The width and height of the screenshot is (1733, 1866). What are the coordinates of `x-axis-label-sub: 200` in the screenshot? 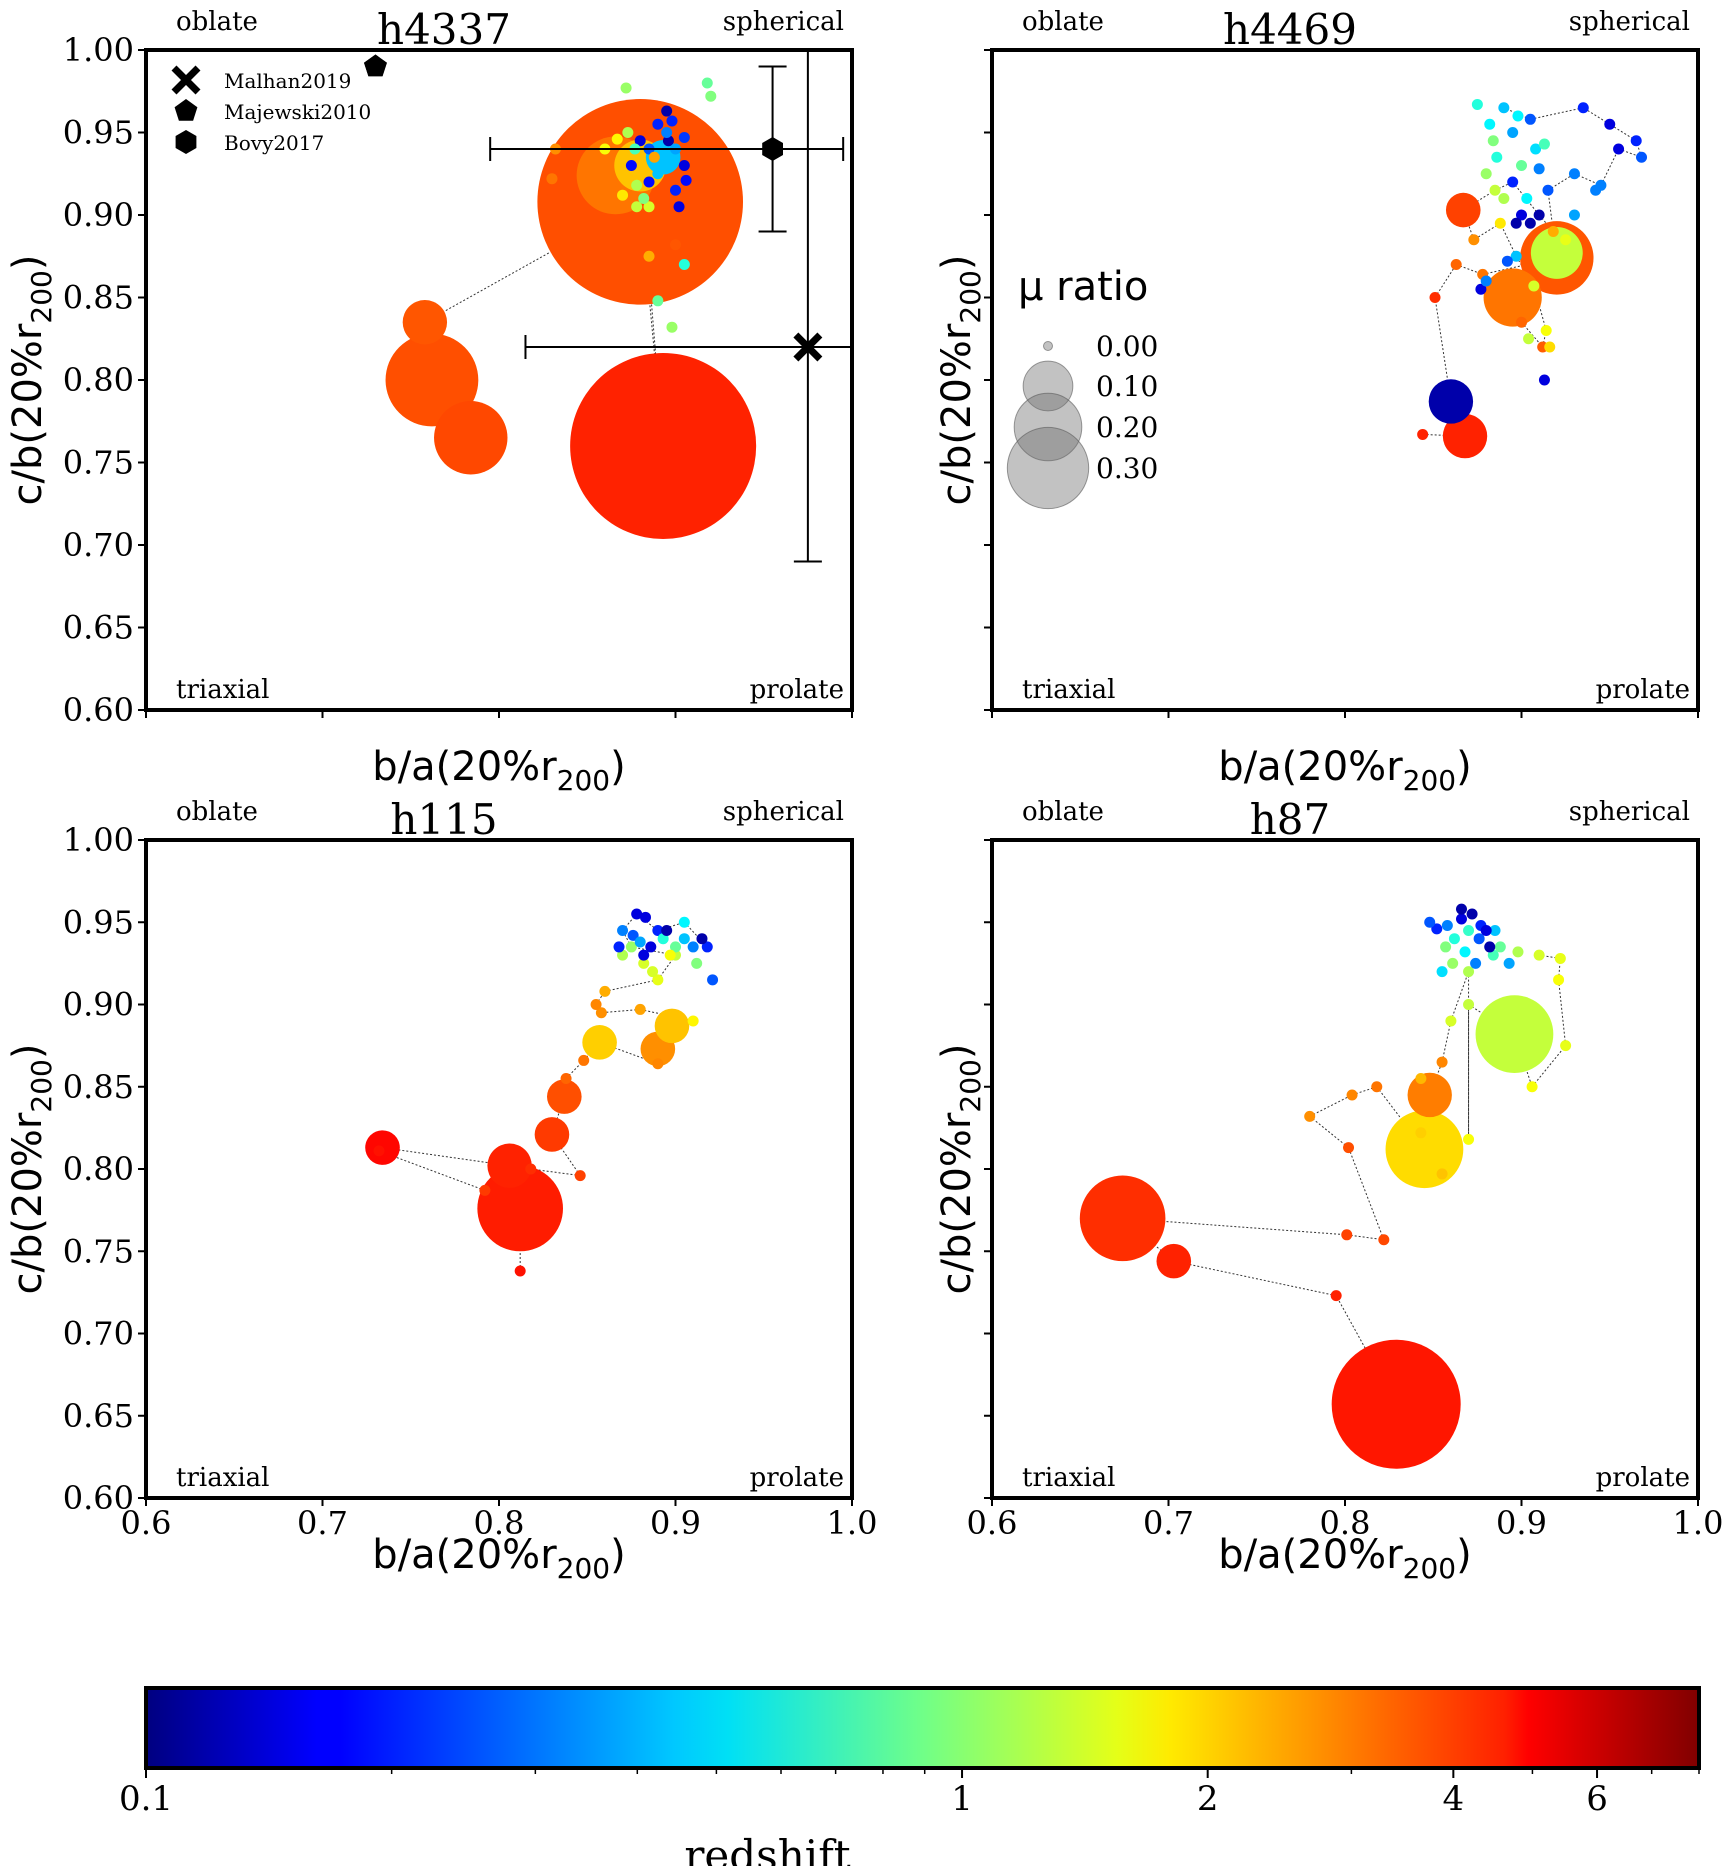 It's located at (1429, 1568).